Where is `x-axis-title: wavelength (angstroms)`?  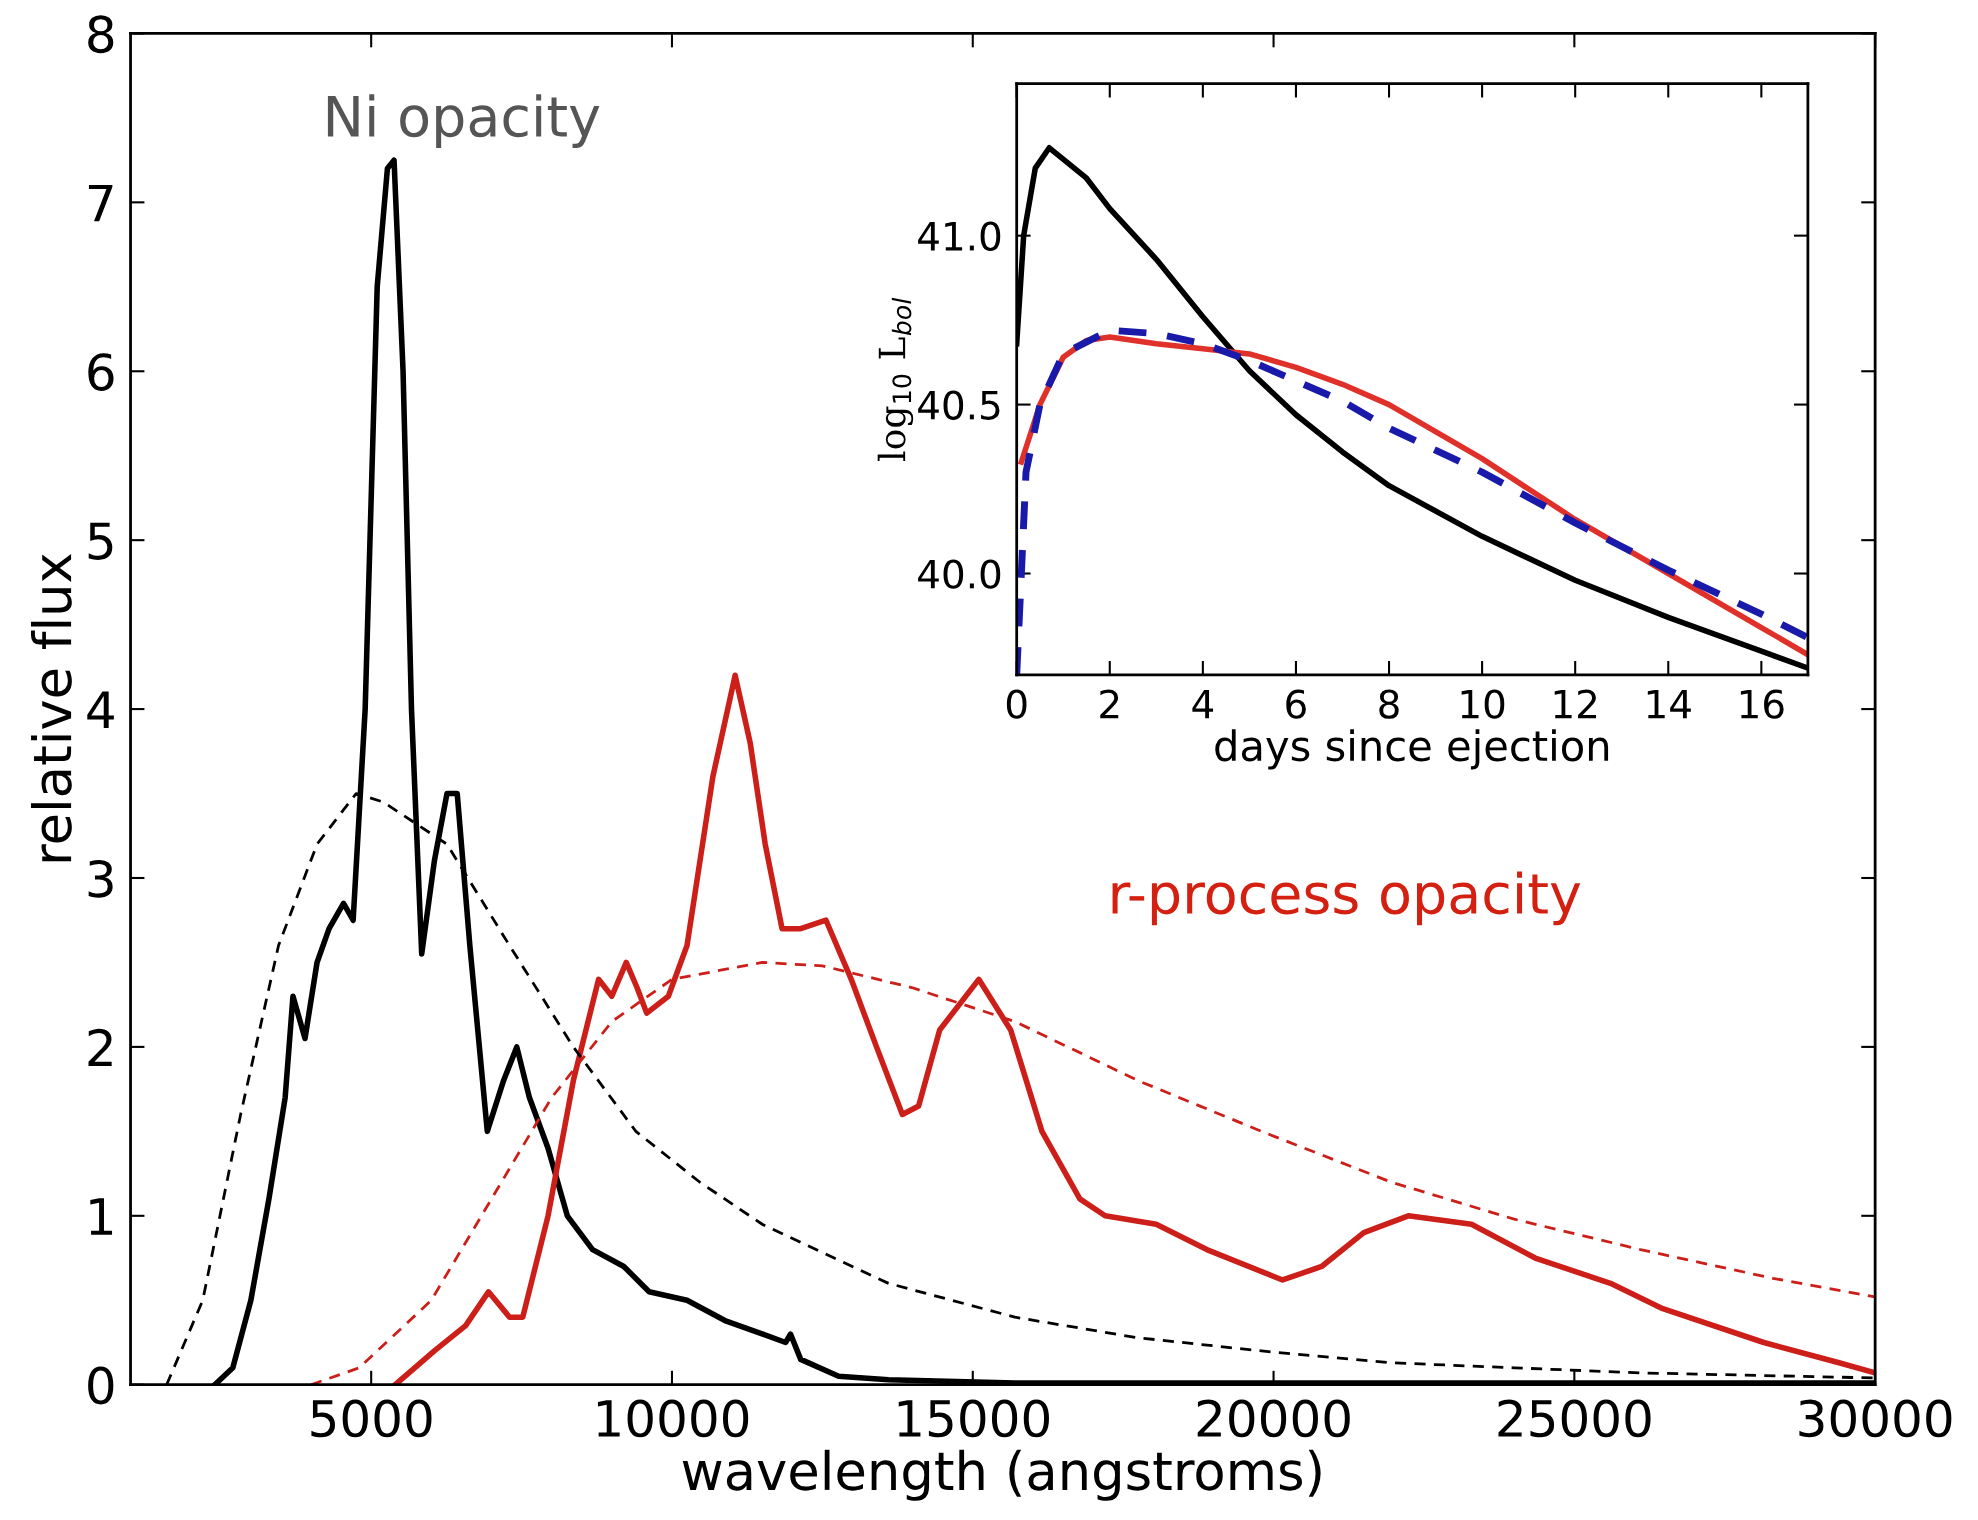
x-axis-title: wavelength (angstroms) is located at coordinates (1001, 1475).